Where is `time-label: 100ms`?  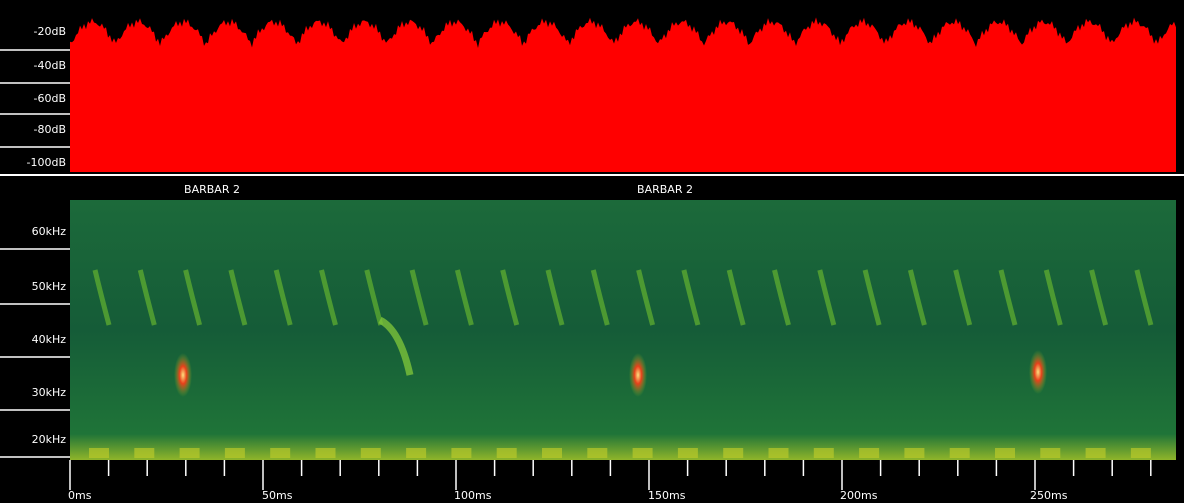
time-label: 100ms is located at coordinates (473, 495).